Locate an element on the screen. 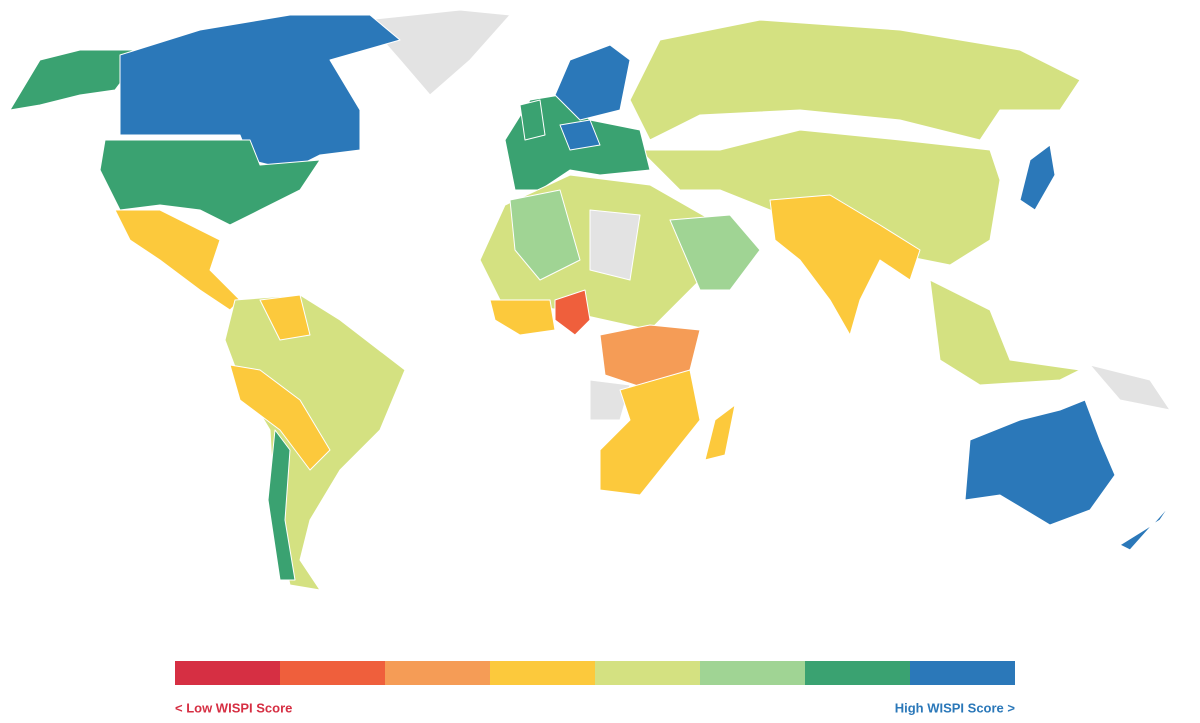 This screenshot has width=1200, height=723. legend-low-label: < Low WISPI Score is located at coordinates (233, 707).